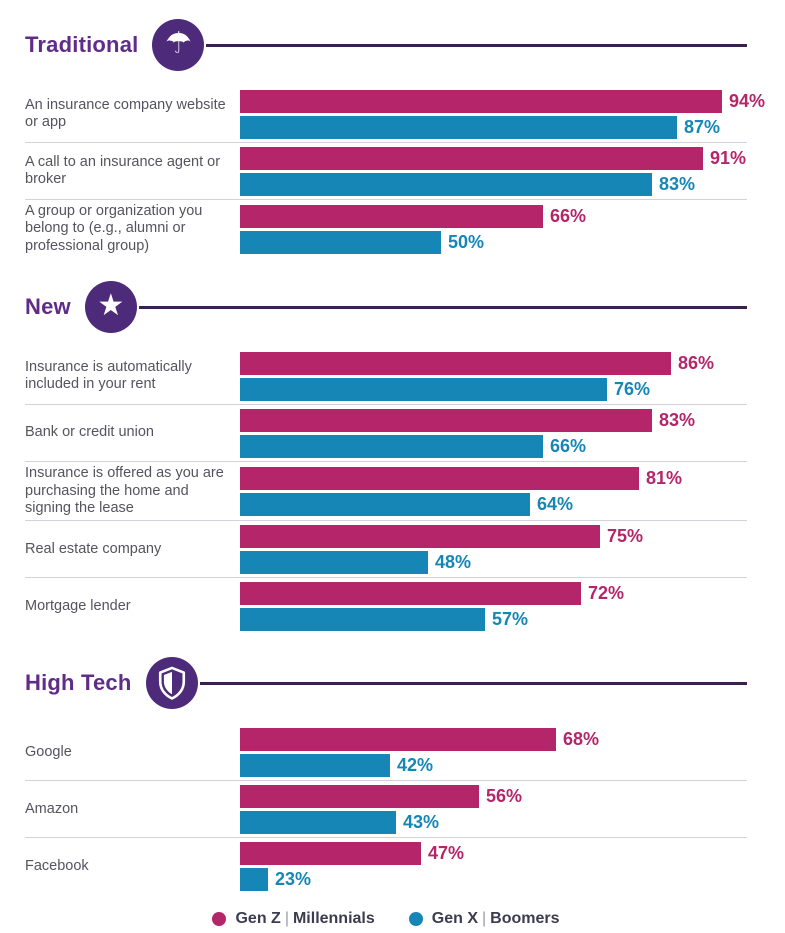 The image size is (785, 933). I want to click on gen-z-millennials-value: 47%, so click(446, 852).